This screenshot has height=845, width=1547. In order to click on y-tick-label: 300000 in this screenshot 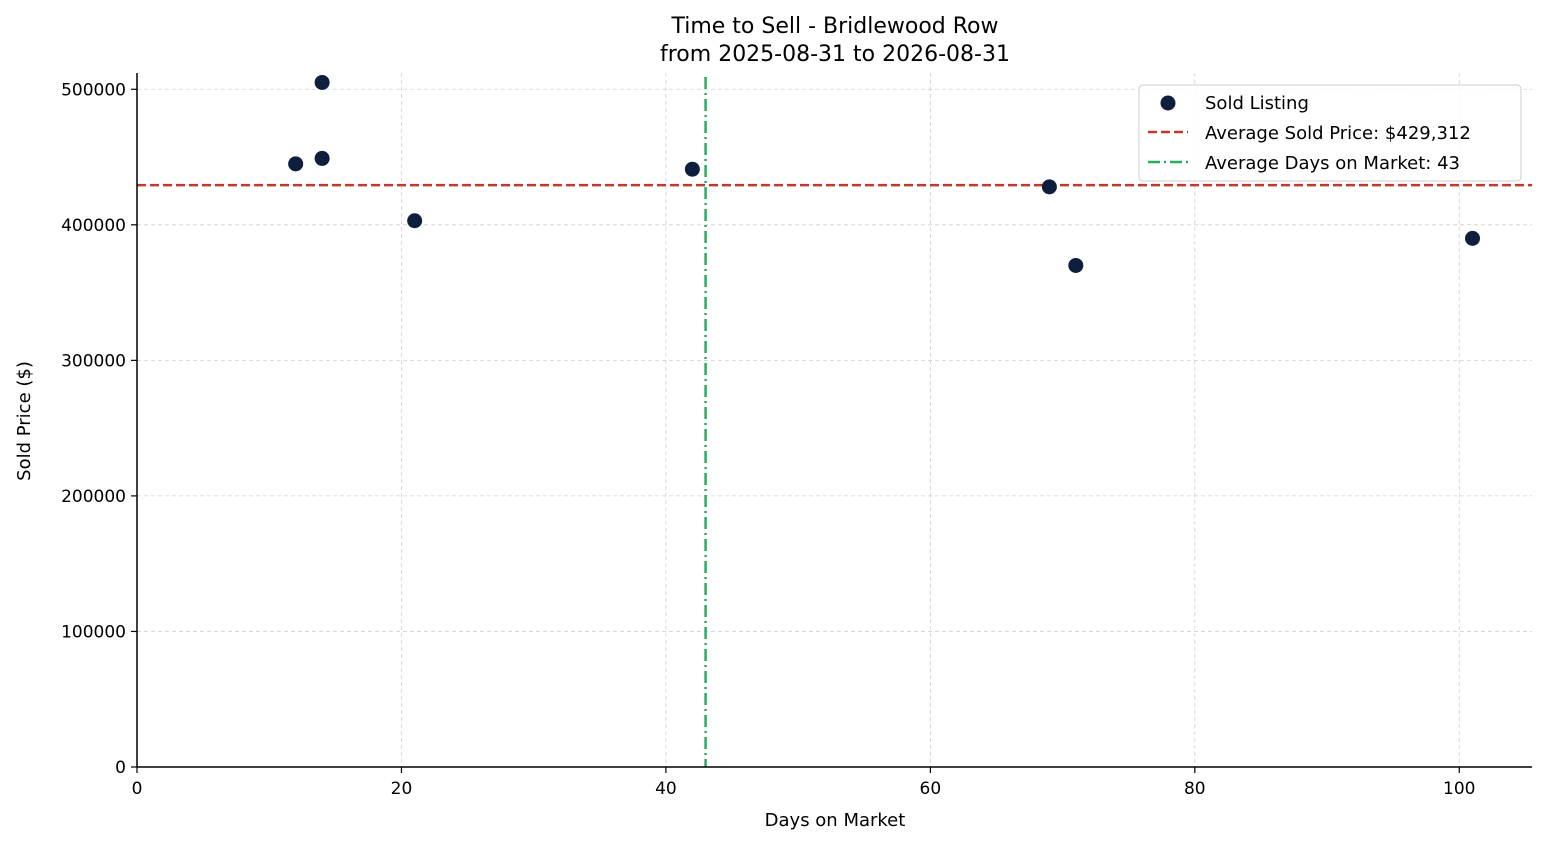, I will do `click(93, 361)`.